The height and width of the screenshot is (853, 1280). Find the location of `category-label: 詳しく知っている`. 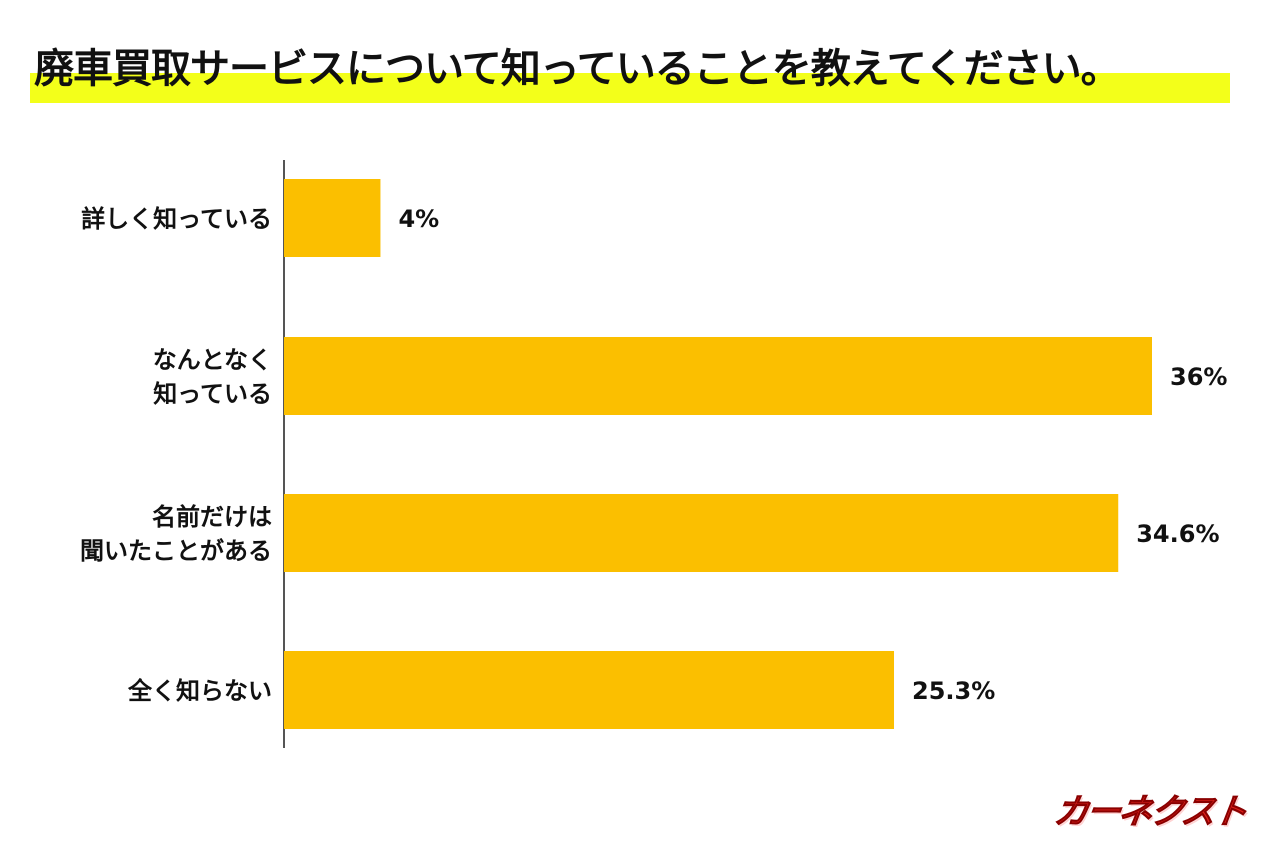

category-label: 詳しく知っている is located at coordinates (176, 219).